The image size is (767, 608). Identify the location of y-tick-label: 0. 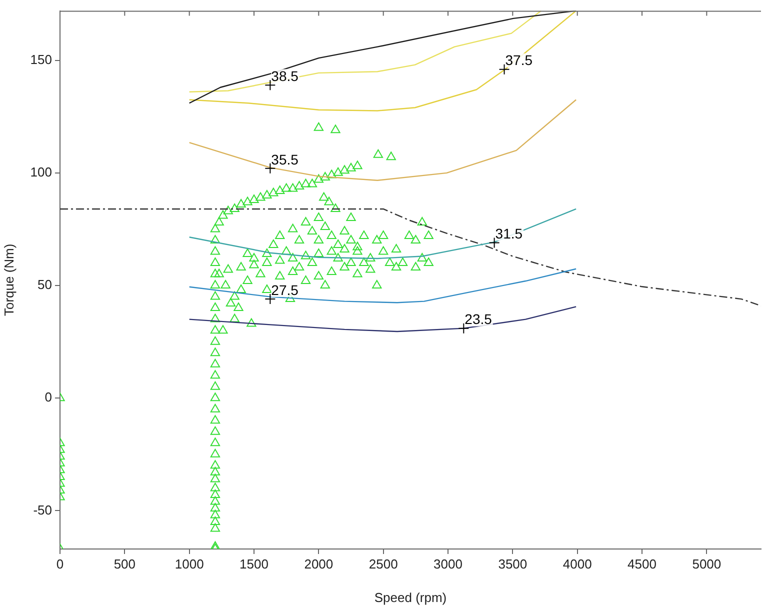
(48, 397).